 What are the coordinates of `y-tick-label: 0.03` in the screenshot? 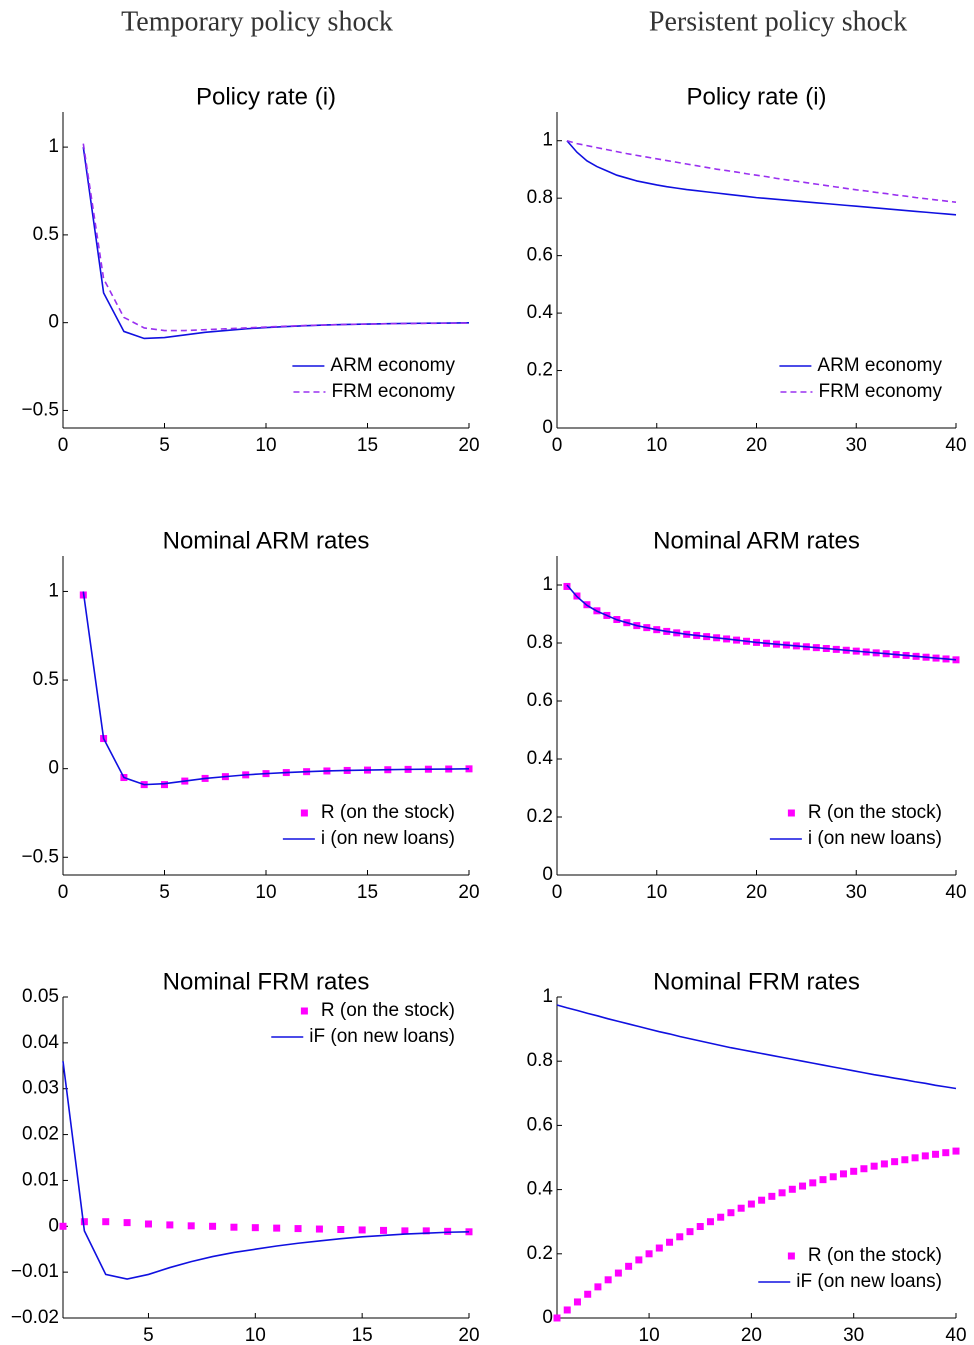 It's located at (40, 1088).